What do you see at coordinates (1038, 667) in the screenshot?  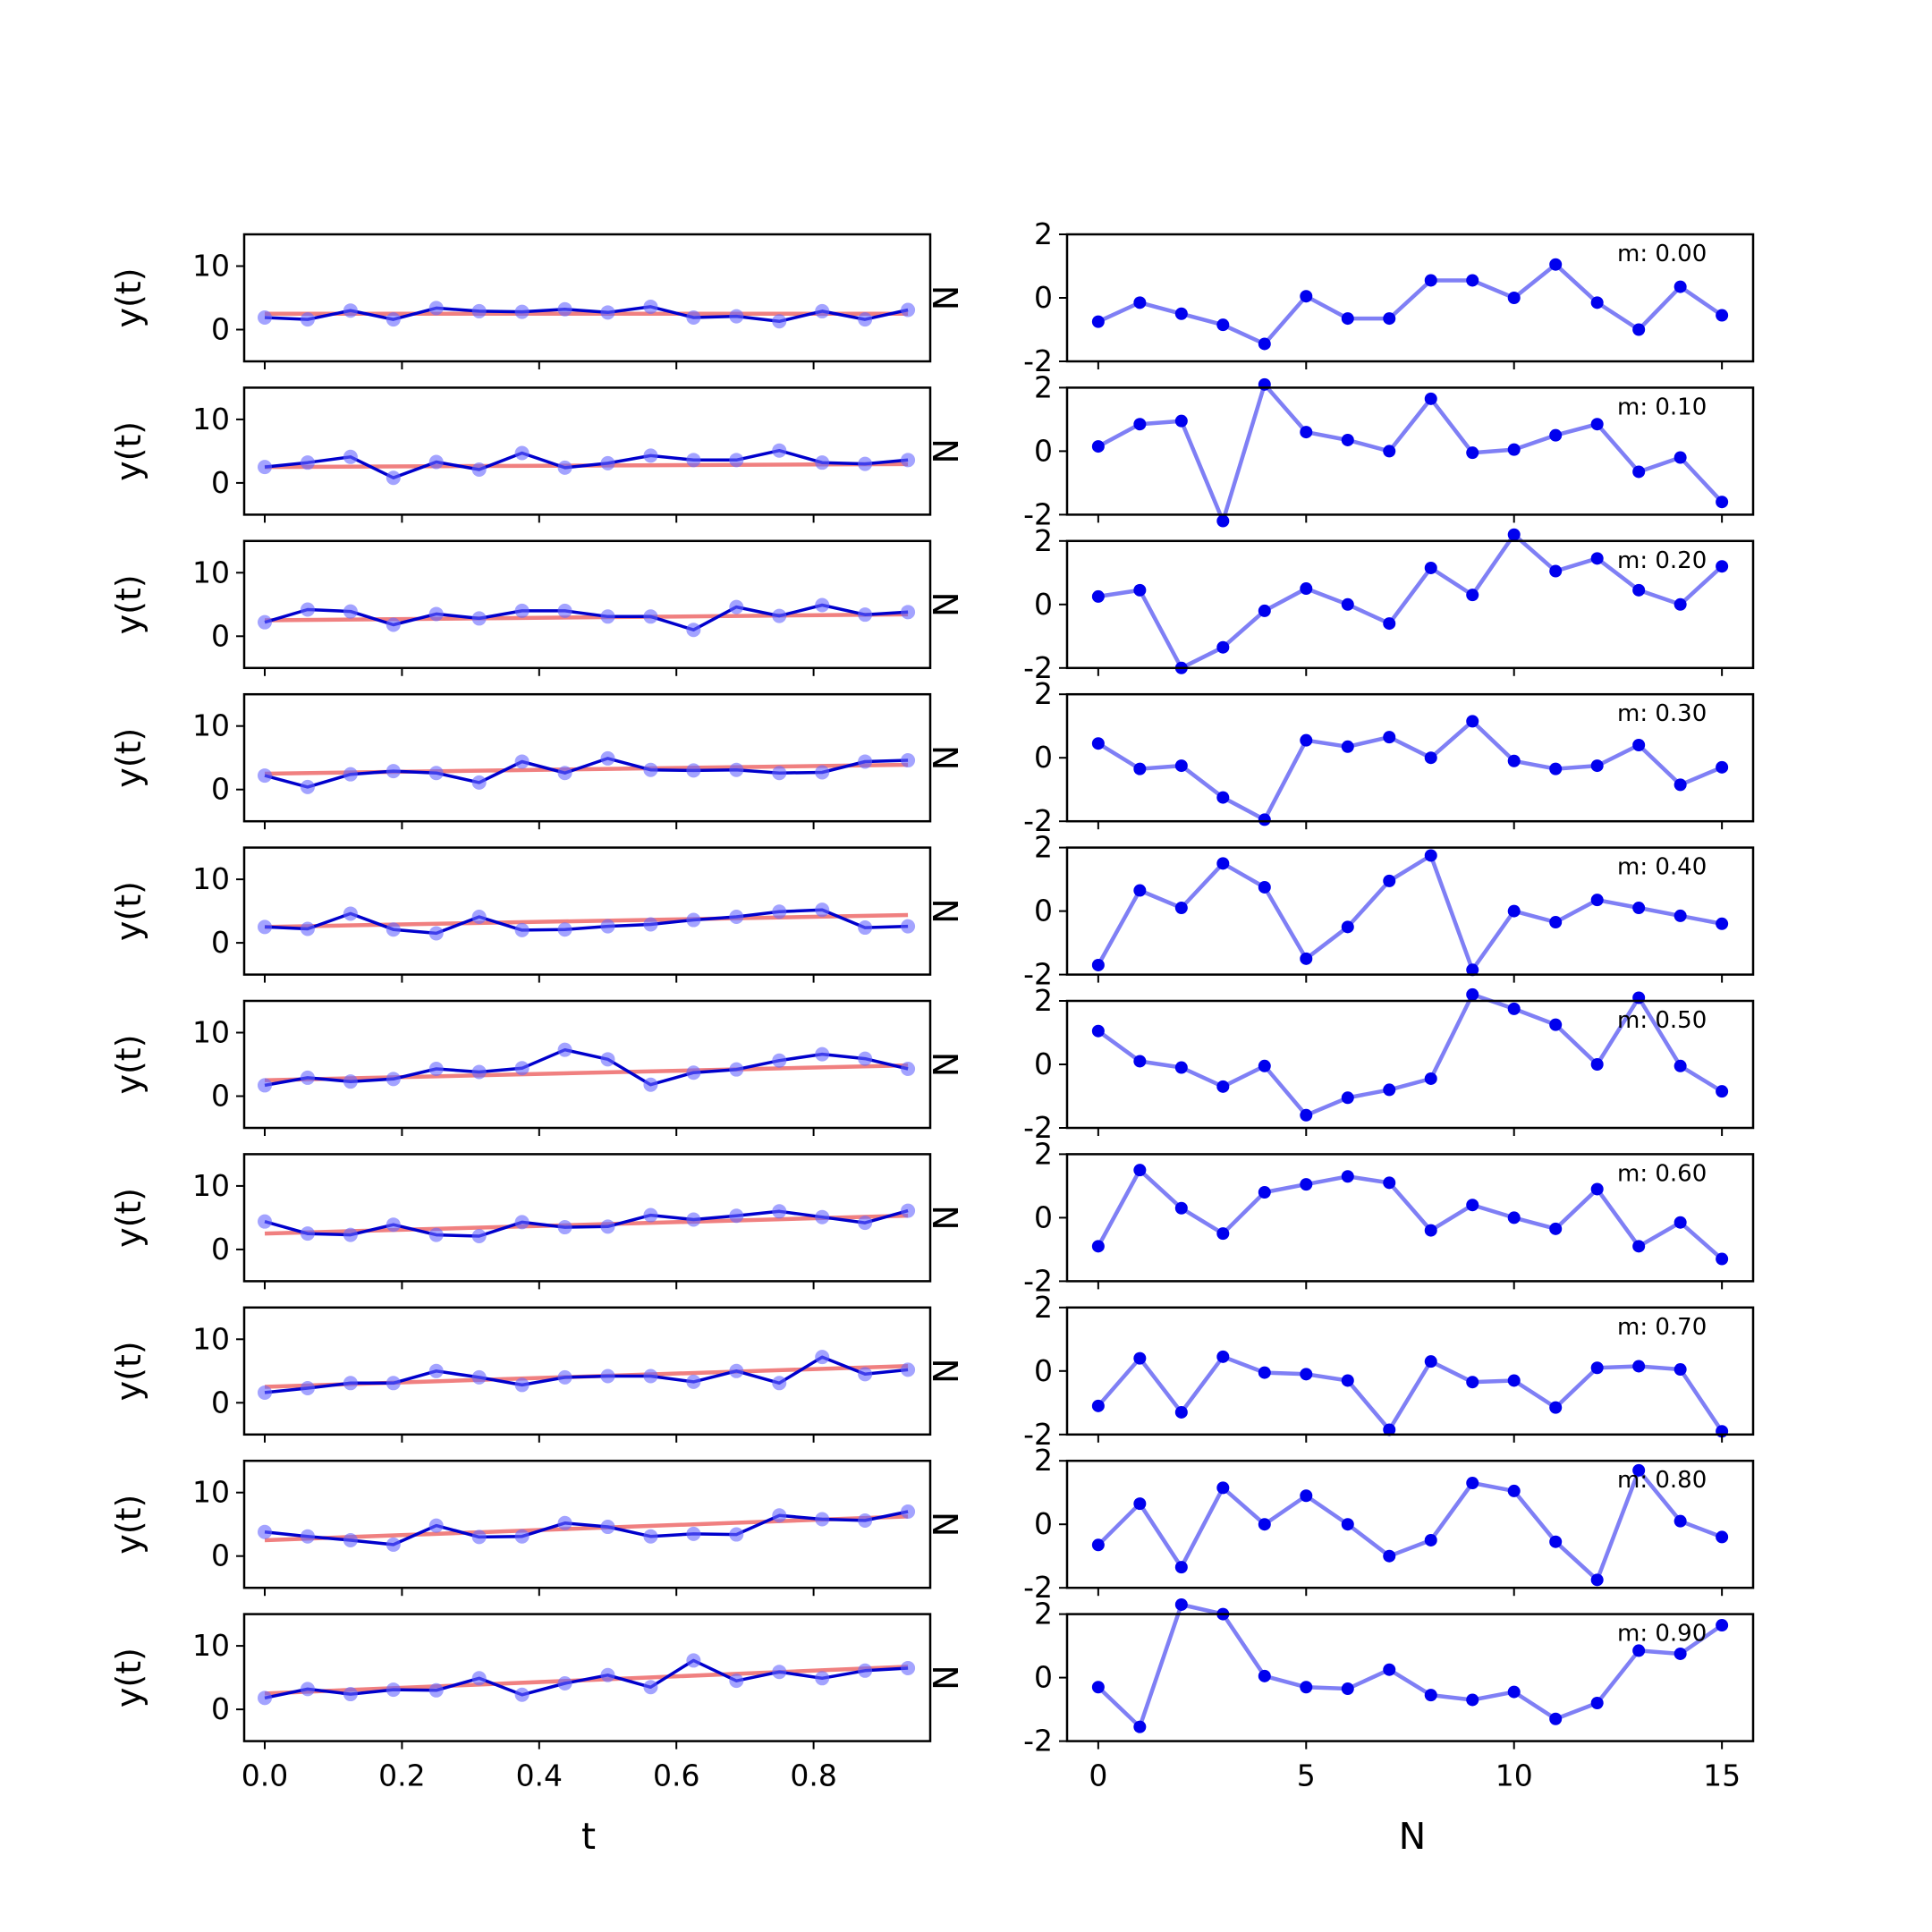 I see `y-tick-label: -2` at bounding box center [1038, 667].